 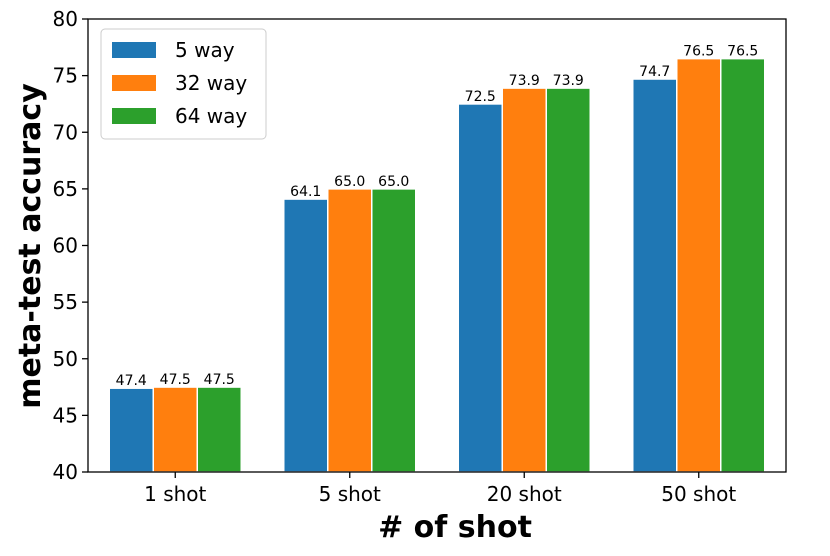 What do you see at coordinates (175, 494) in the screenshot?
I see `x-tick-label: 1 shot` at bounding box center [175, 494].